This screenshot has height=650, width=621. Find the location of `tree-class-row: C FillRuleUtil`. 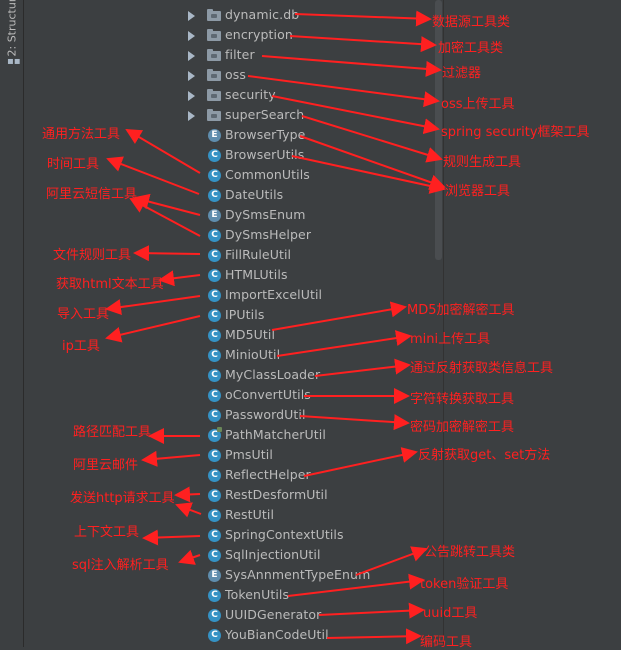

tree-class-row: C FillRuleUtil is located at coordinates (229, 256).